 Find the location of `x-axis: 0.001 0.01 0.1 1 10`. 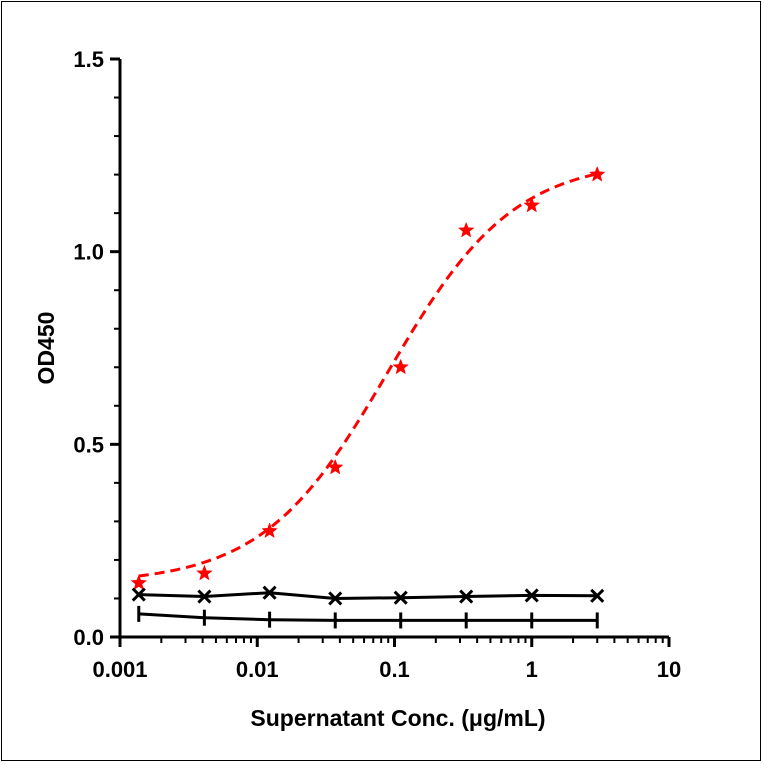

x-axis: 0.001 0.01 0.1 1 10 is located at coordinates (386, 658).